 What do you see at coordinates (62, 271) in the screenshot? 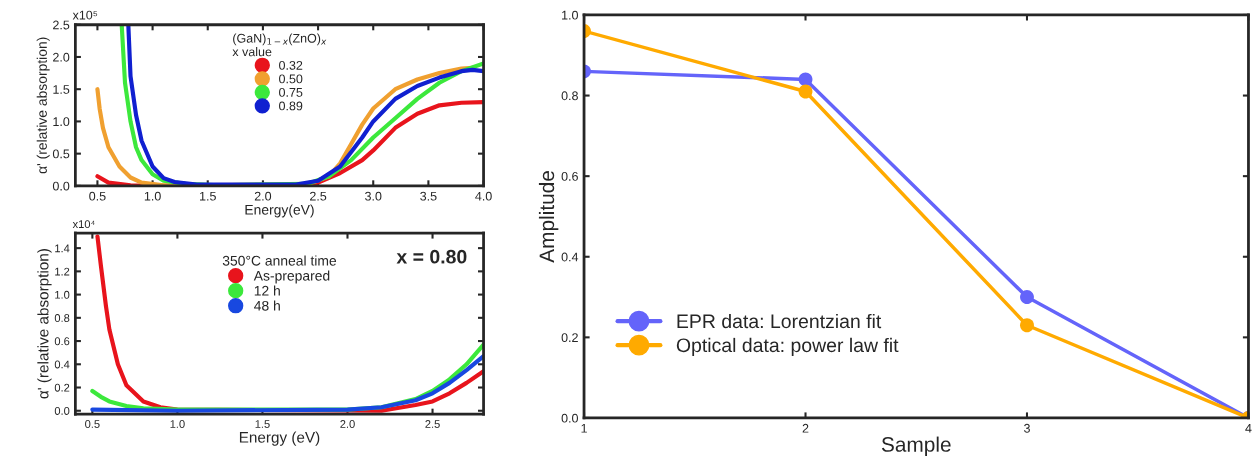
I see `y-tick-label: 1.2` at bounding box center [62, 271].